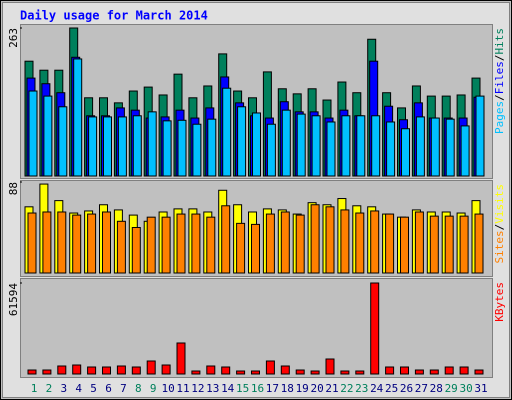 This screenshot has width=512, height=400. What do you see at coordinates (436, 388) in the screenshot?
I see `x-tick-label: 28` at bounding box center [436, 388].